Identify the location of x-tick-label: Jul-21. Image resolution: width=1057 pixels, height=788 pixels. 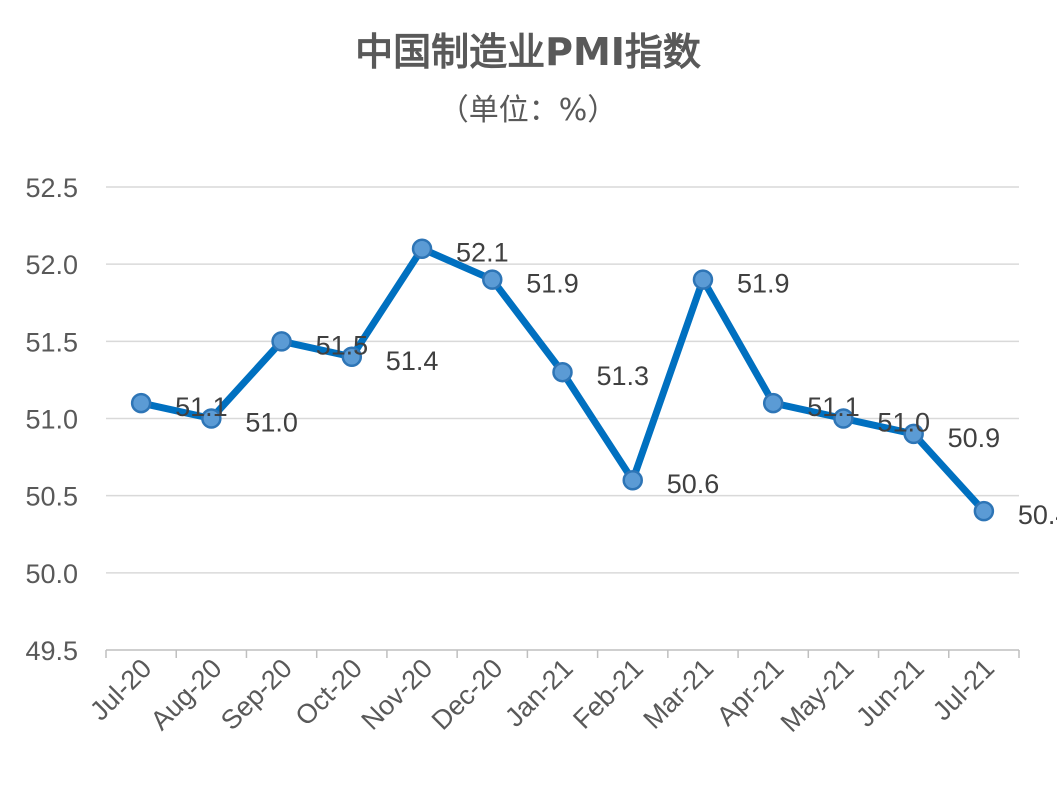
(963, 689).